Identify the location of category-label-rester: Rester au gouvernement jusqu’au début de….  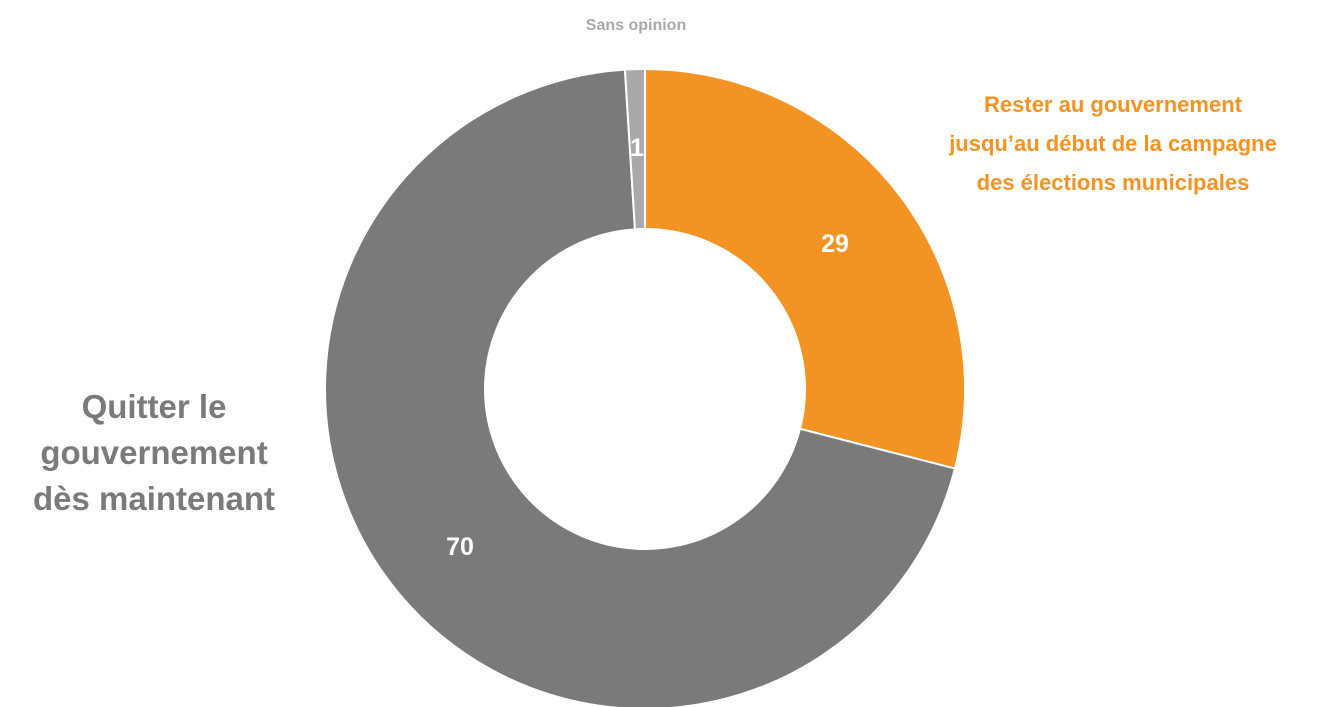
(1112, 143).